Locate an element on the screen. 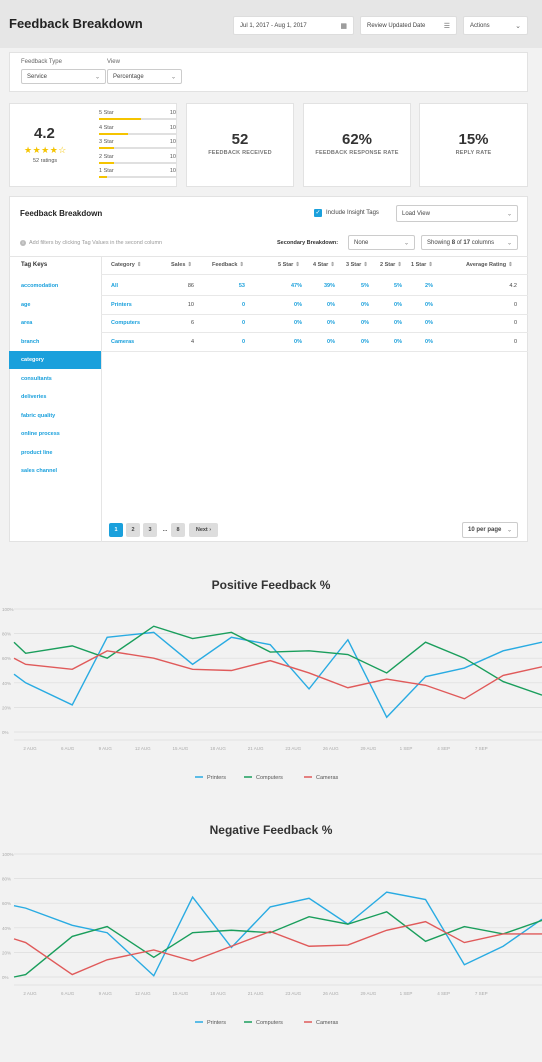 The image size is (542, 1062). date-range-label: Jul 1, 2017 - Aug 1, 2017 is located at coordinates (273, 25).